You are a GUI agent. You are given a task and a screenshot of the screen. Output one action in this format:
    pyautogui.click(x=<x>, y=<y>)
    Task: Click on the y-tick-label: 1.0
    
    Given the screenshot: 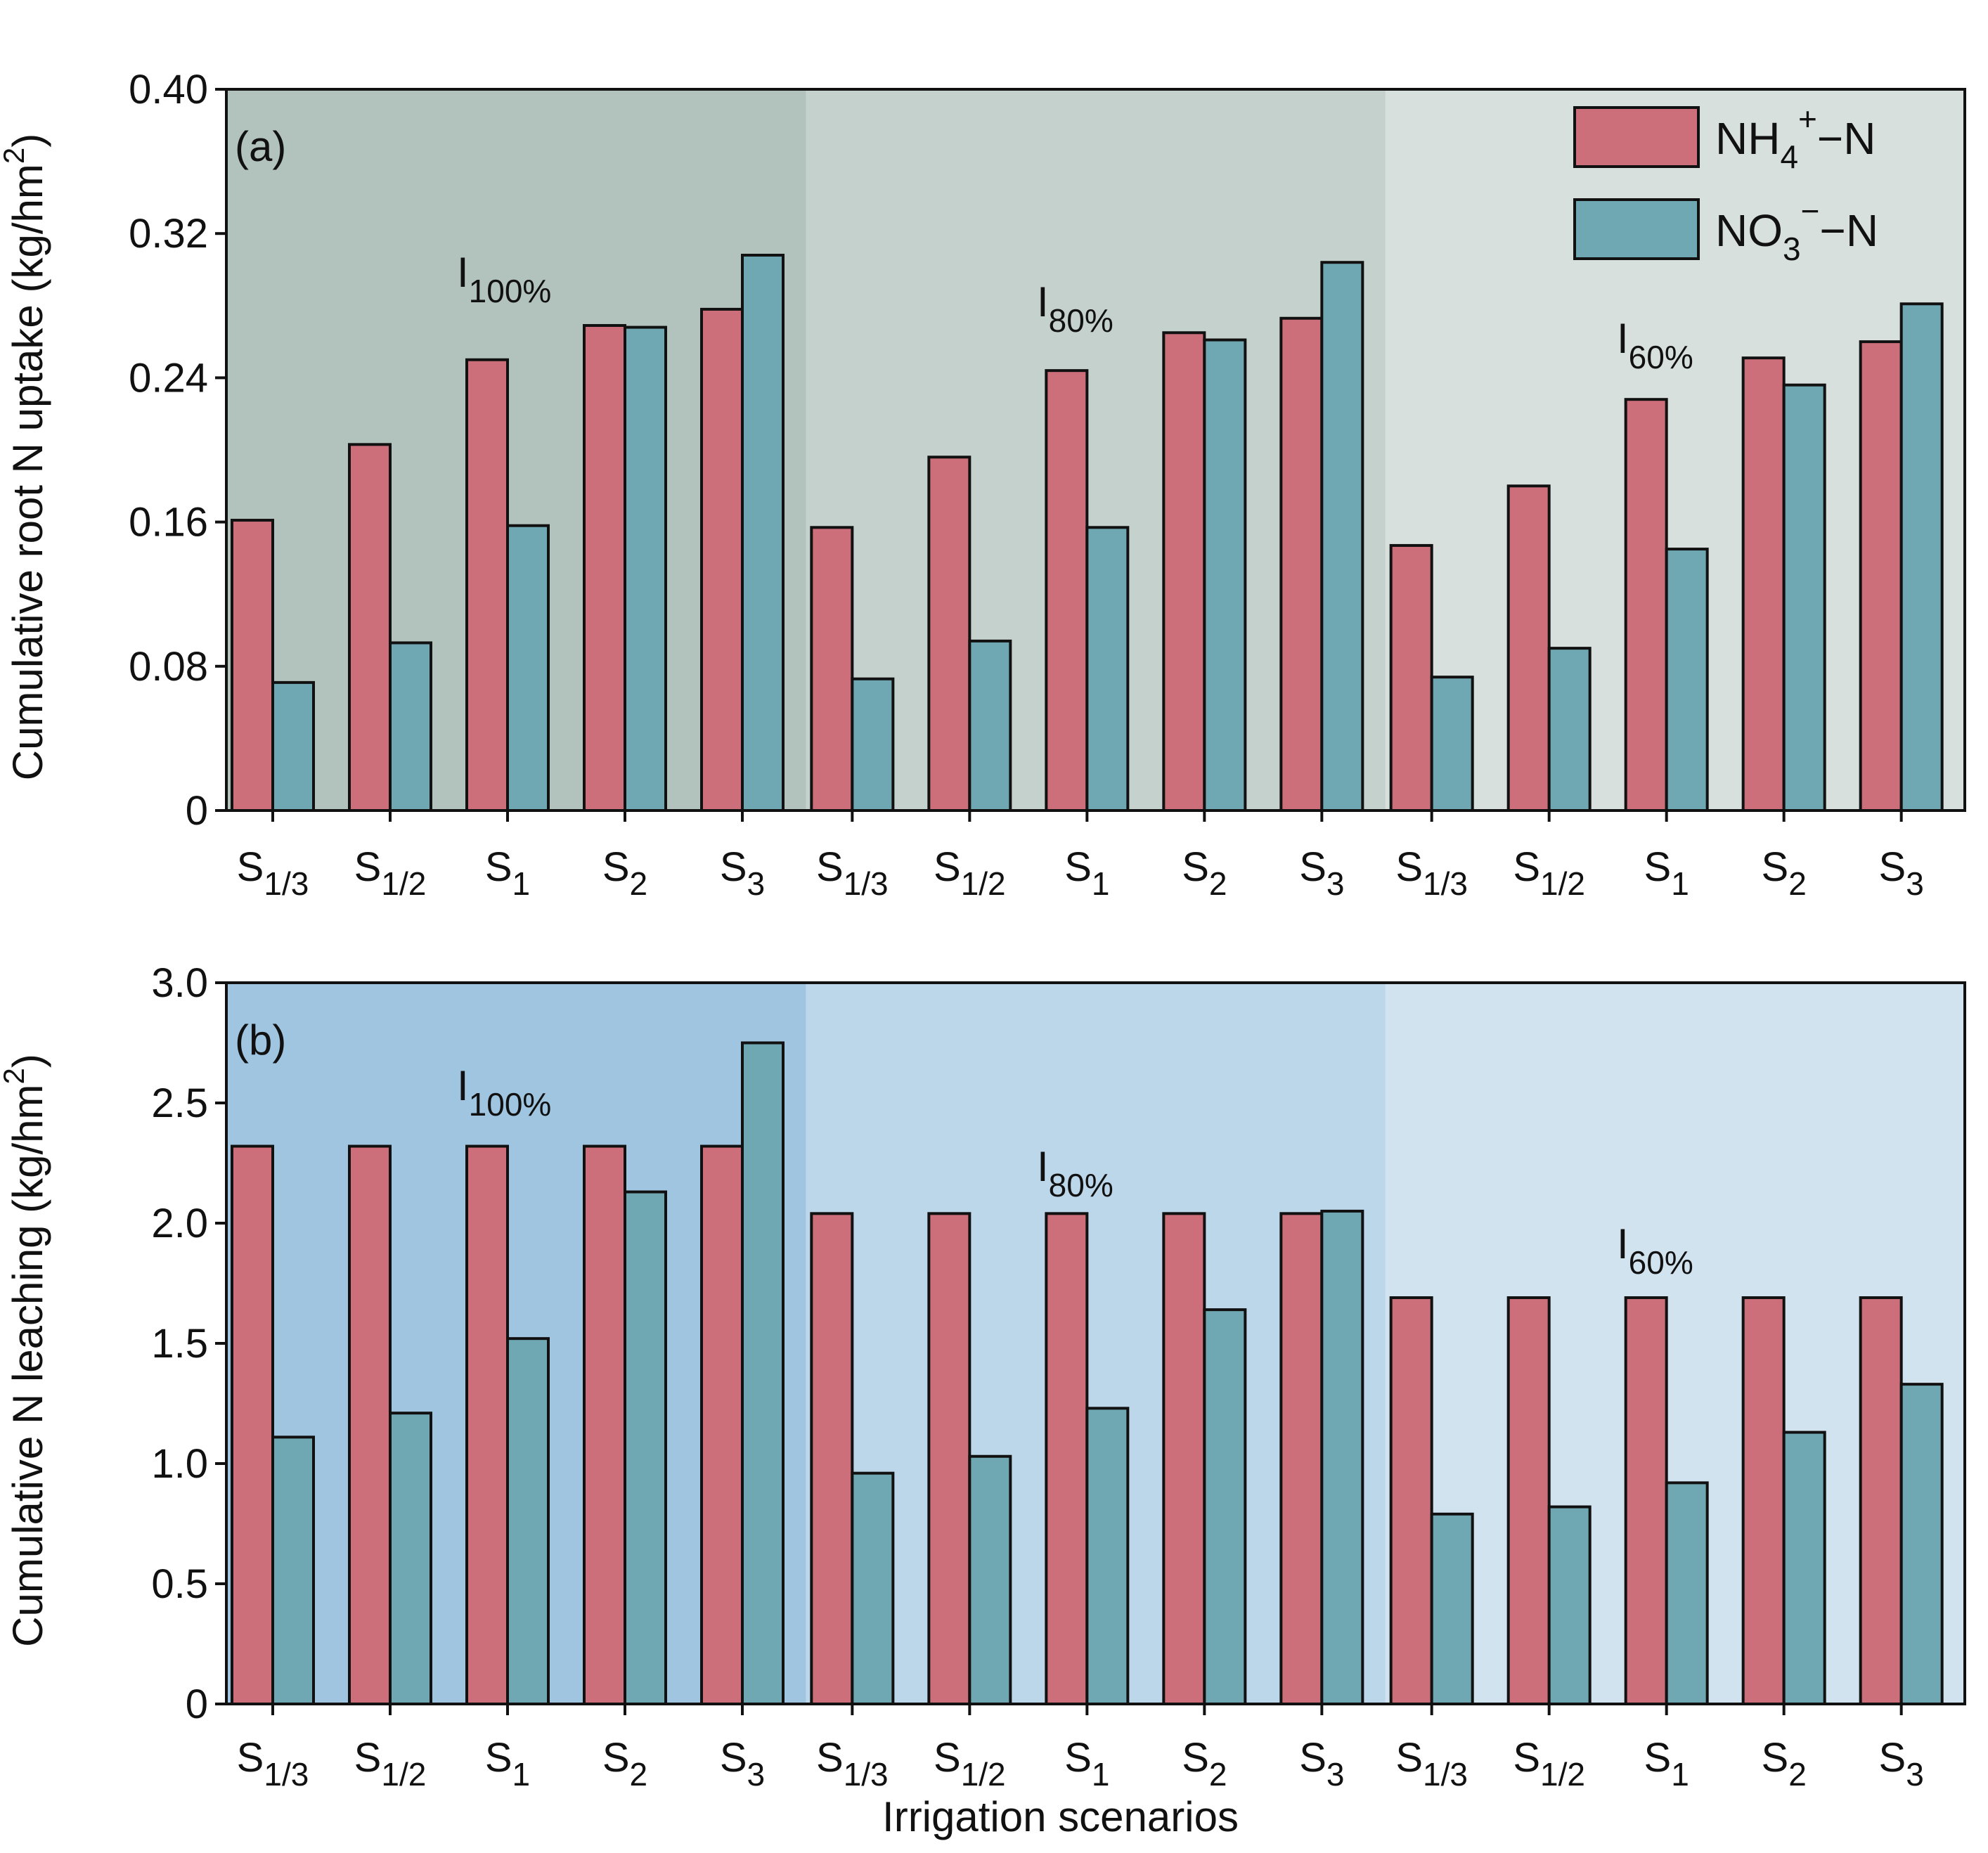 What is the action you would take?
    pyautogui.click(x=179, y=1464)
    